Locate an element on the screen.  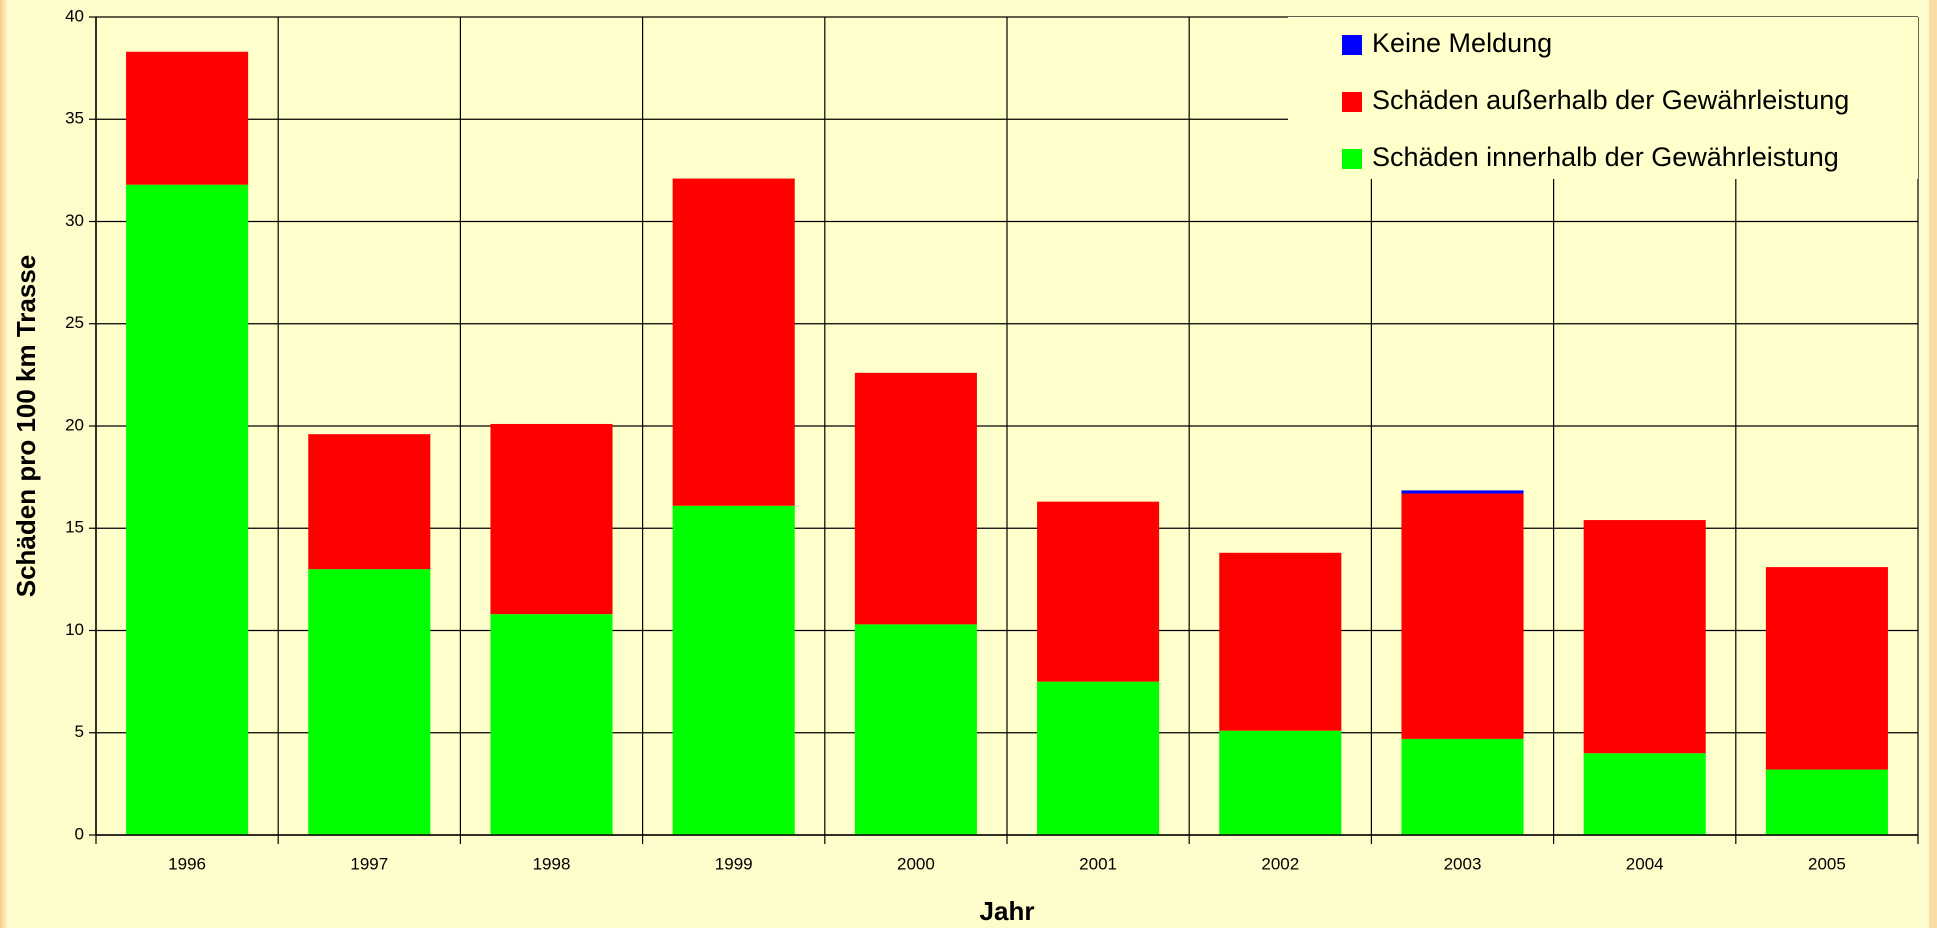
y-tick-label: 0 is located at coordinates (79, 833).